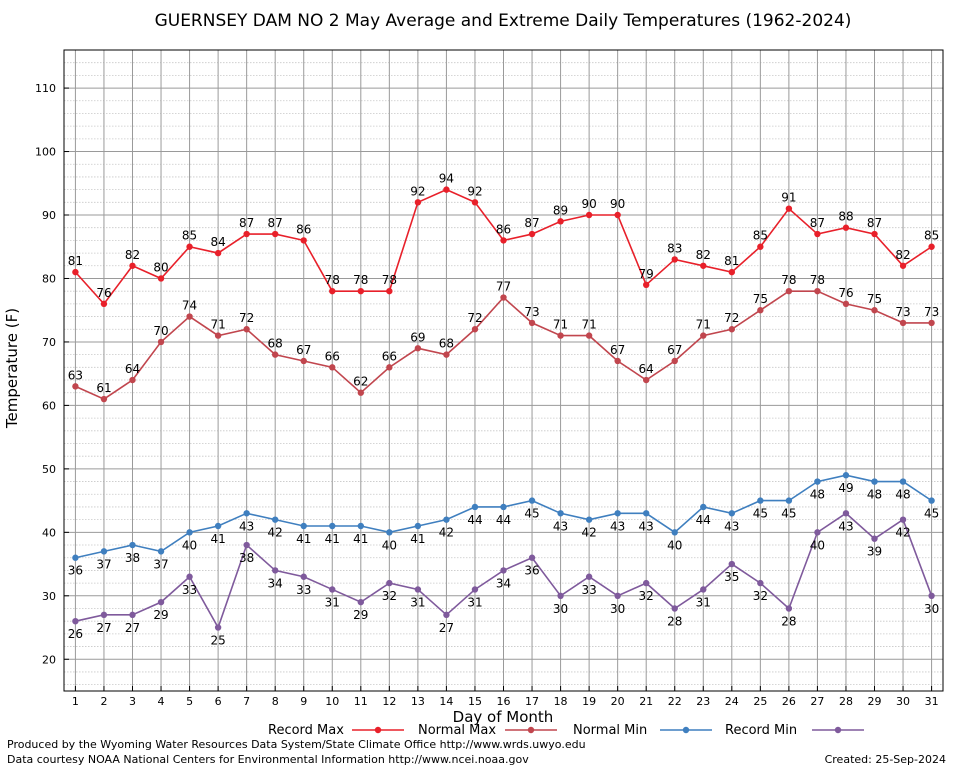 This screenshot has width=954, height=772. What do you see at coordinates (275, 583) in the screenshot?
I see `data-label: 34` at bounding box center [275, 583].